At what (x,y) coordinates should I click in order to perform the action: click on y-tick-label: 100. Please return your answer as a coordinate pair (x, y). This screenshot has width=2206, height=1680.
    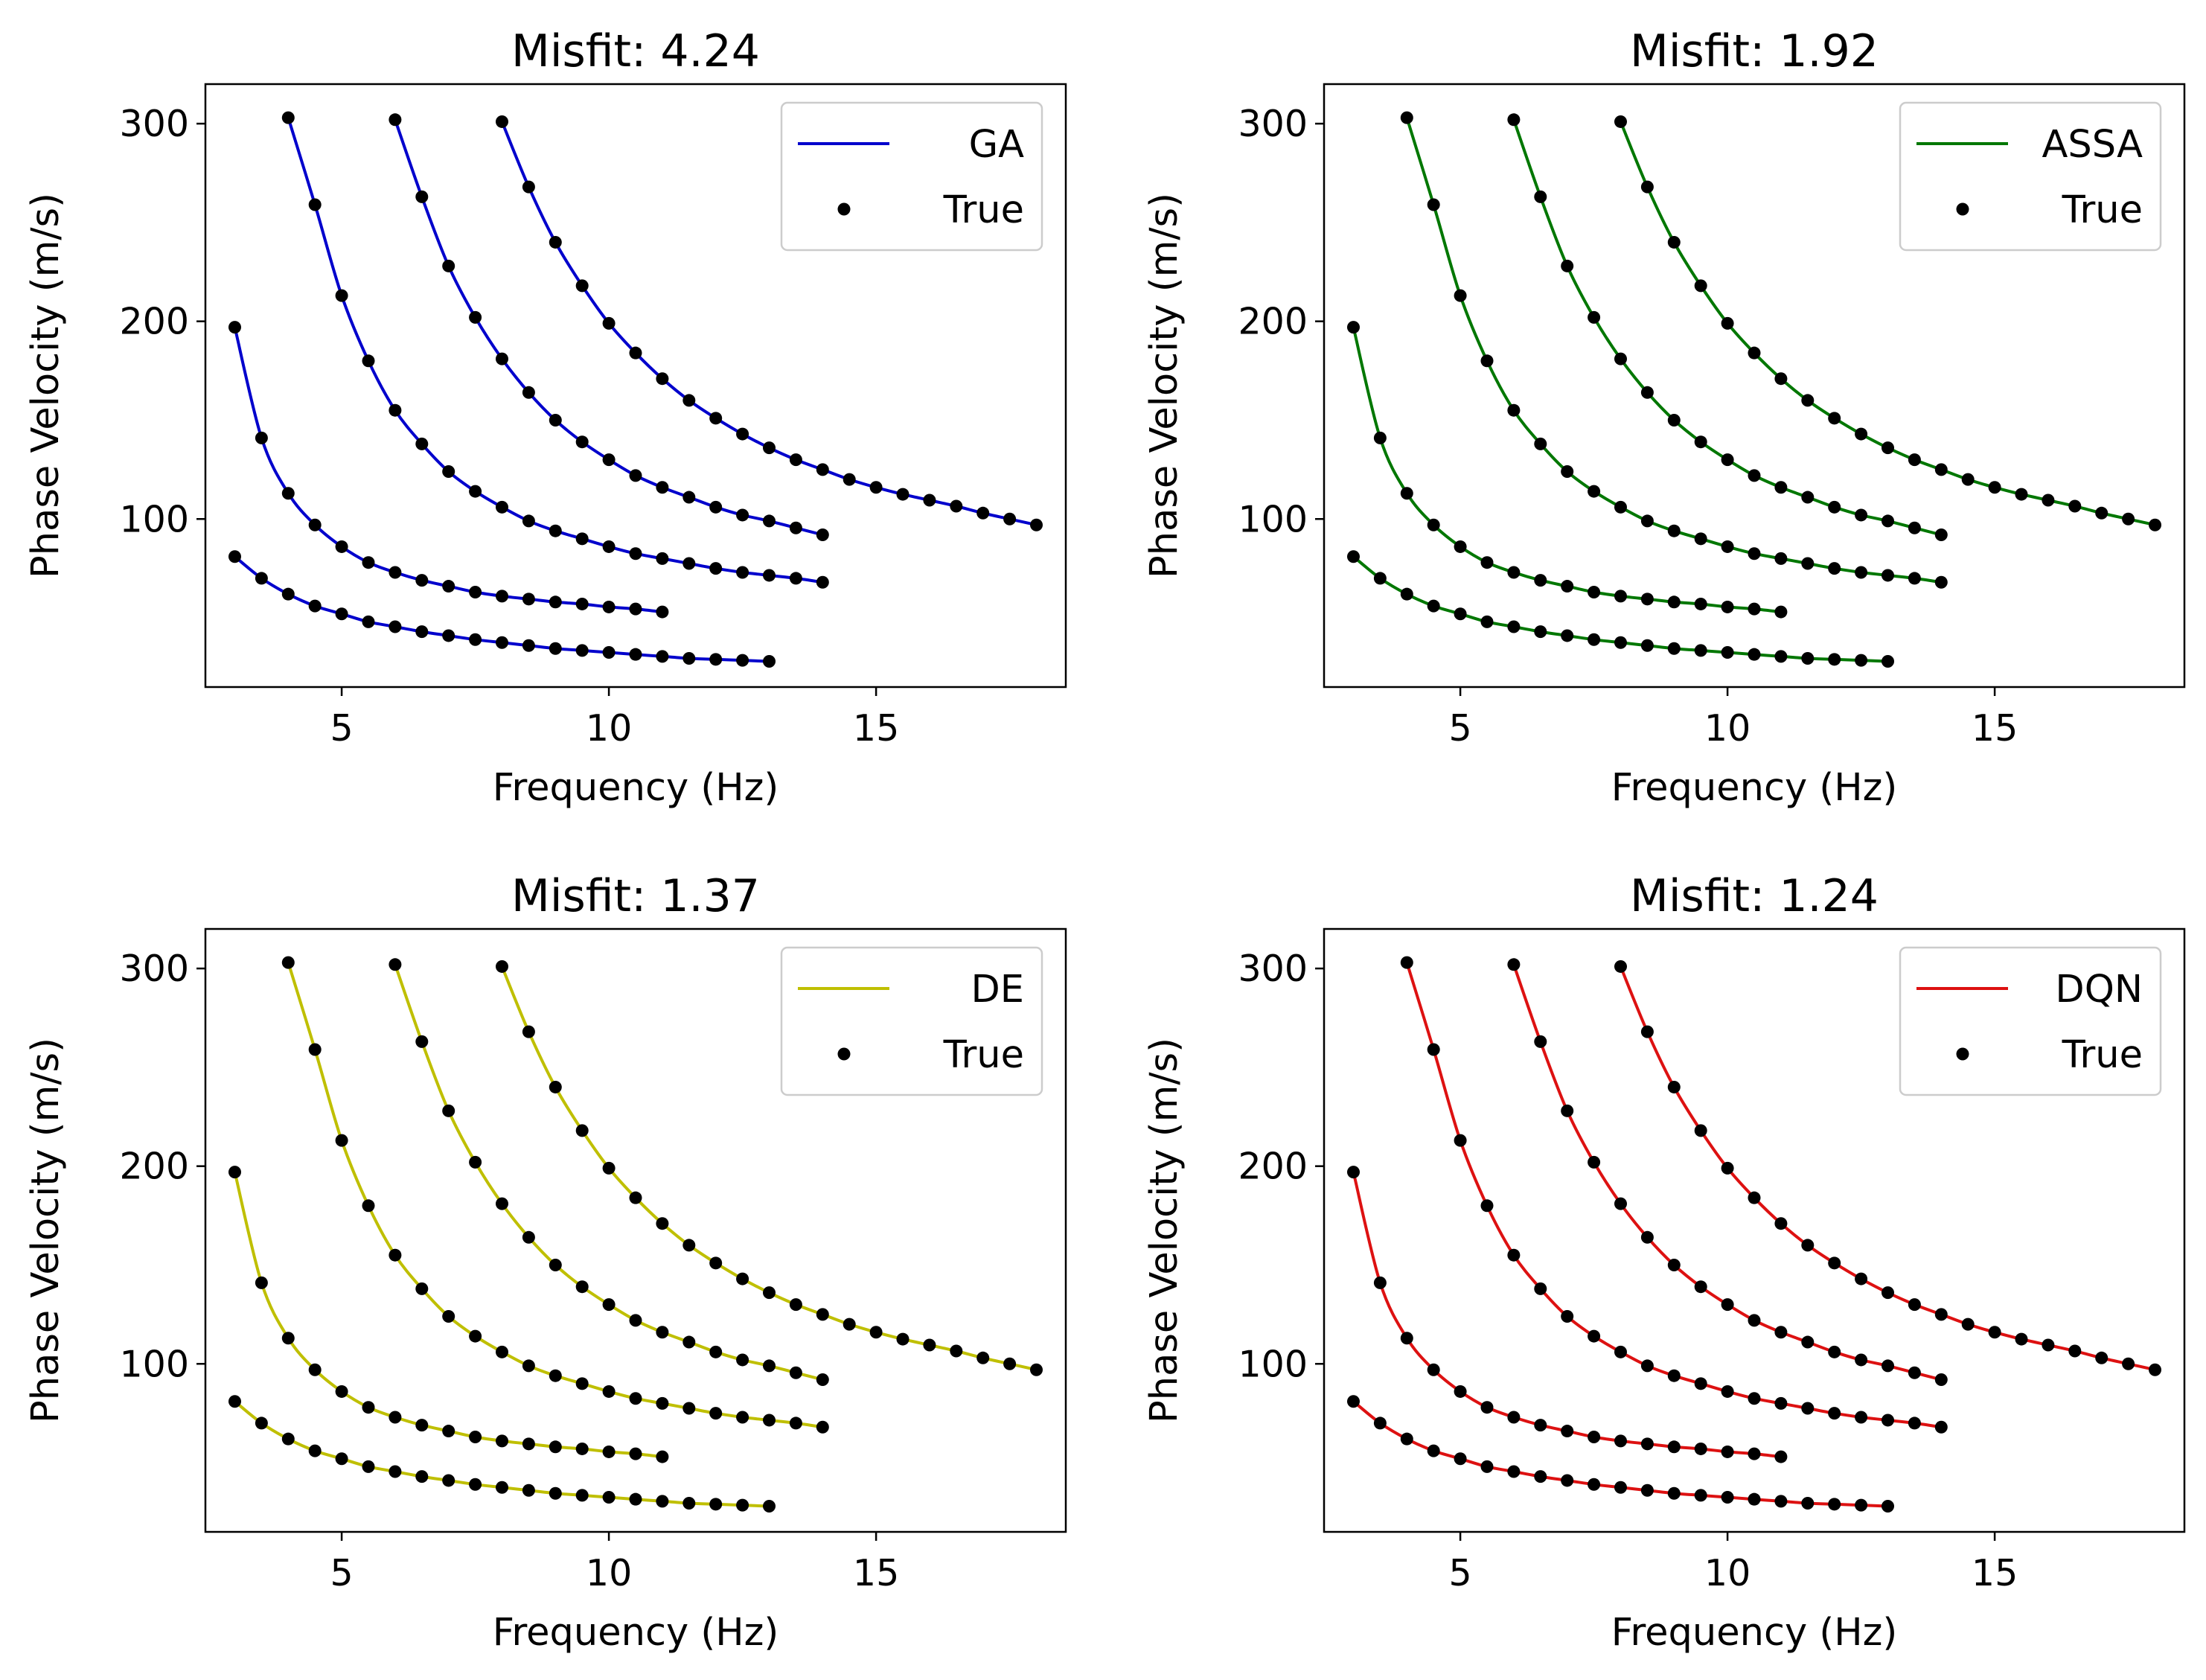
    Looking at the image, I should click on (1273, 1364).